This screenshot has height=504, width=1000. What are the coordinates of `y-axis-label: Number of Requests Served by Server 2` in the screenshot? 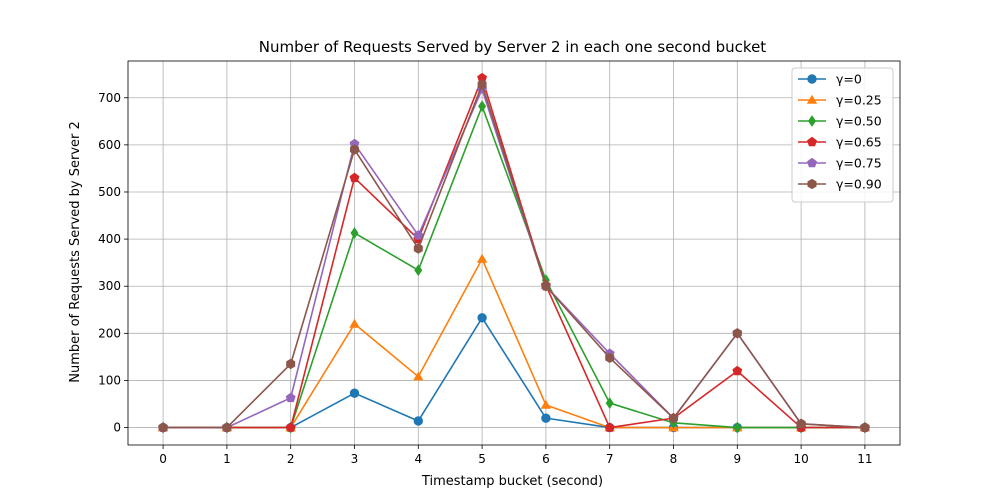 It's located at (75, 252).